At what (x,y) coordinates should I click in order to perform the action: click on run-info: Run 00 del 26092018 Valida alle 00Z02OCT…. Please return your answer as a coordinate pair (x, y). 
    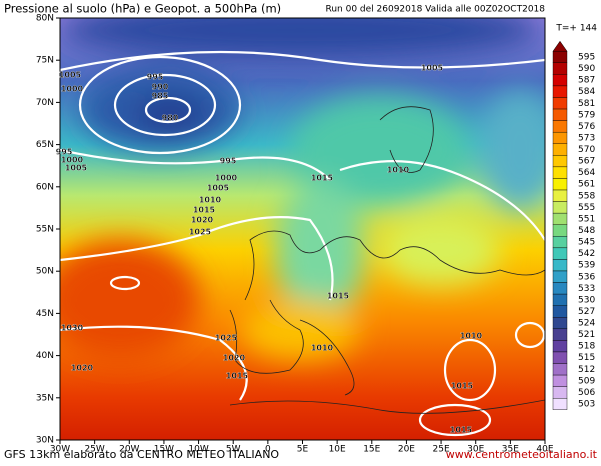
    Looking at the image, I should click on (435, 10).